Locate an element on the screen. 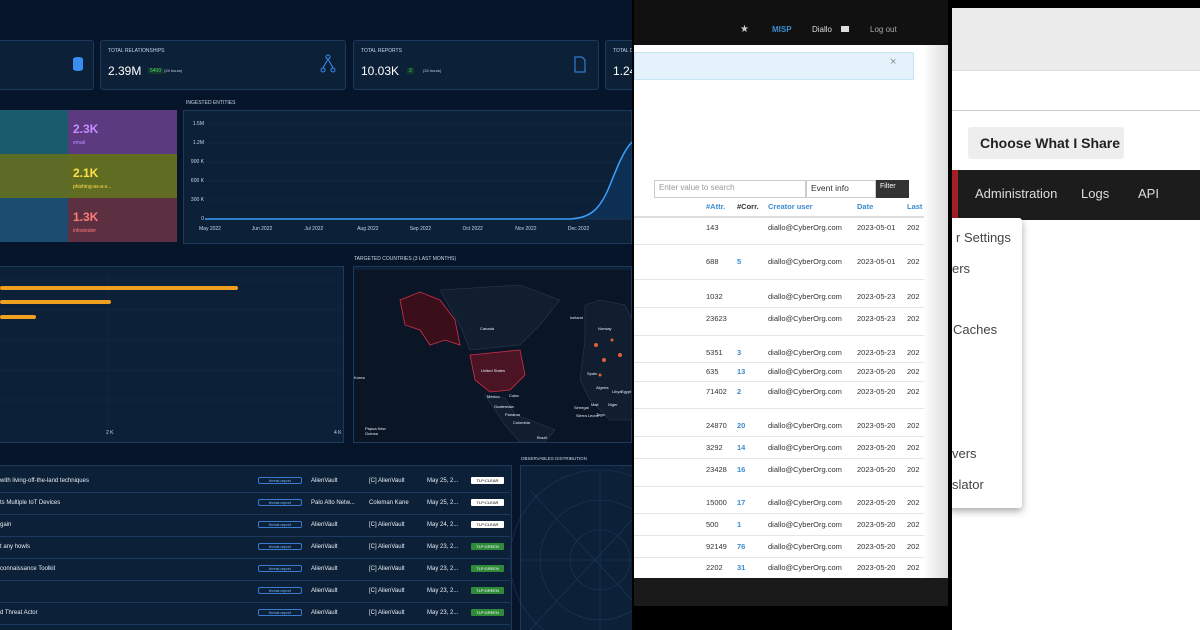  cell-attr: 1032 is located at coordinates (714, 296).